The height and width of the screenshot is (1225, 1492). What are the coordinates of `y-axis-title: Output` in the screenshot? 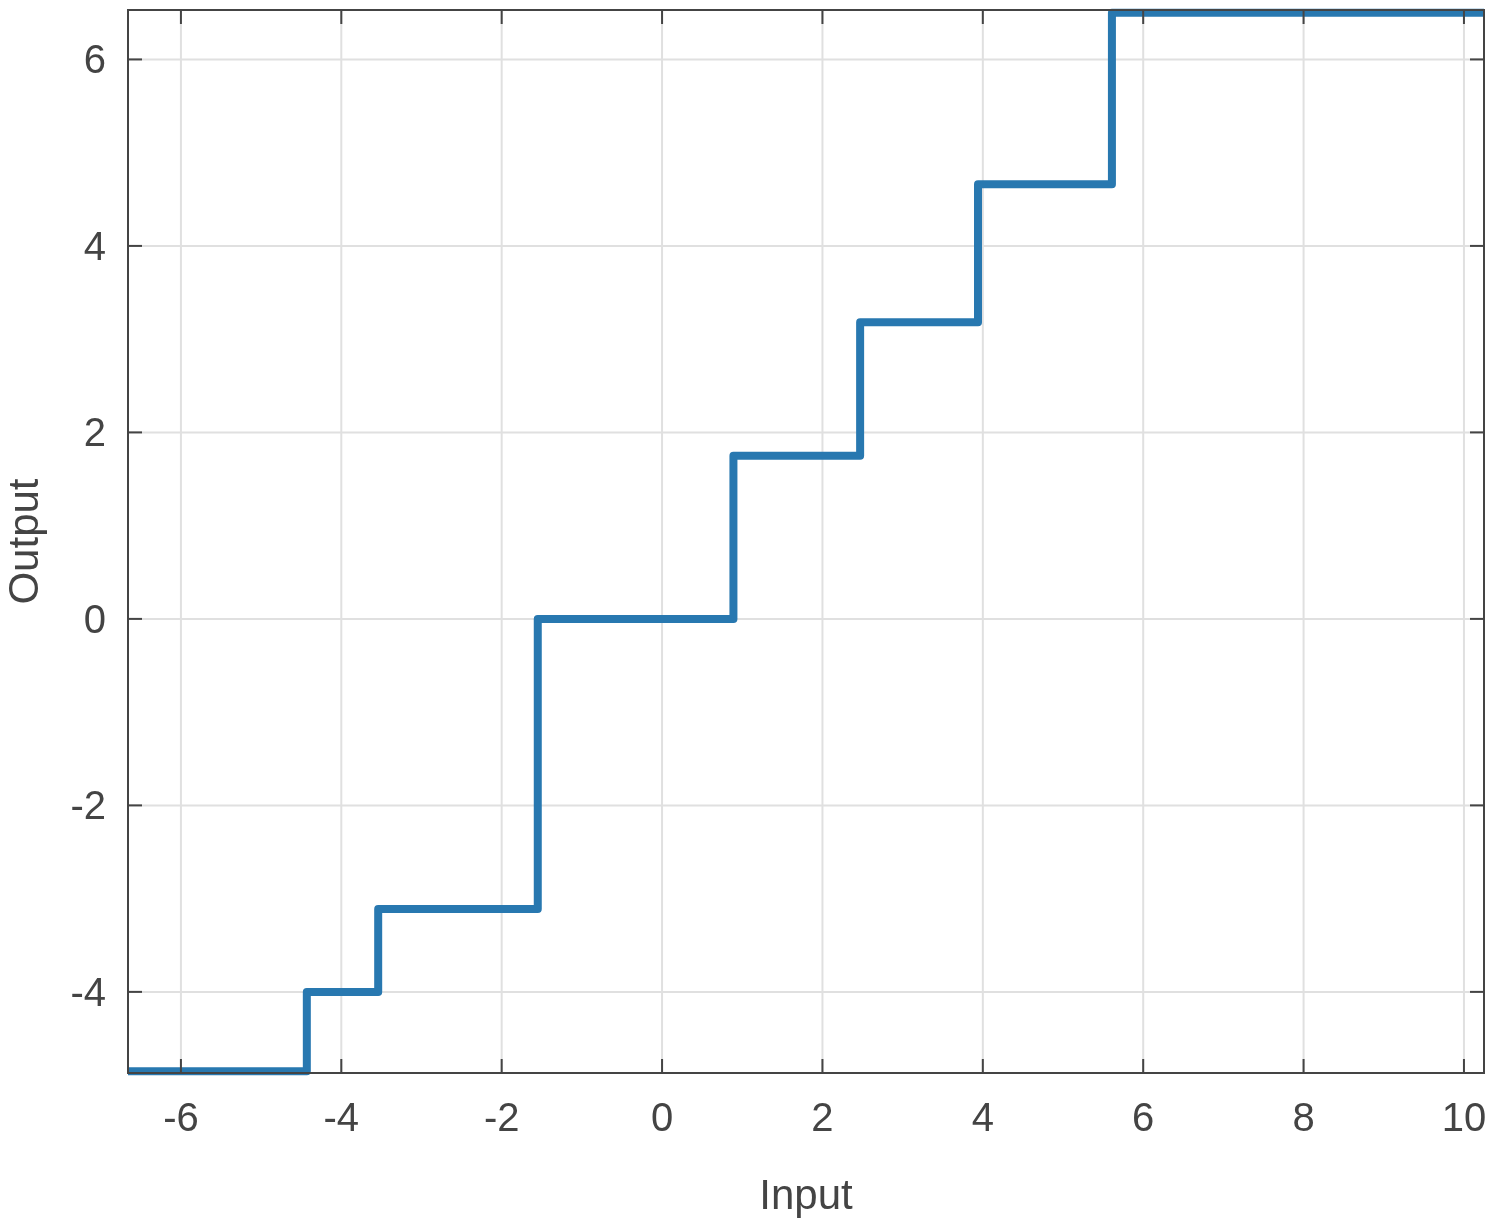 It's located at (23, 541).